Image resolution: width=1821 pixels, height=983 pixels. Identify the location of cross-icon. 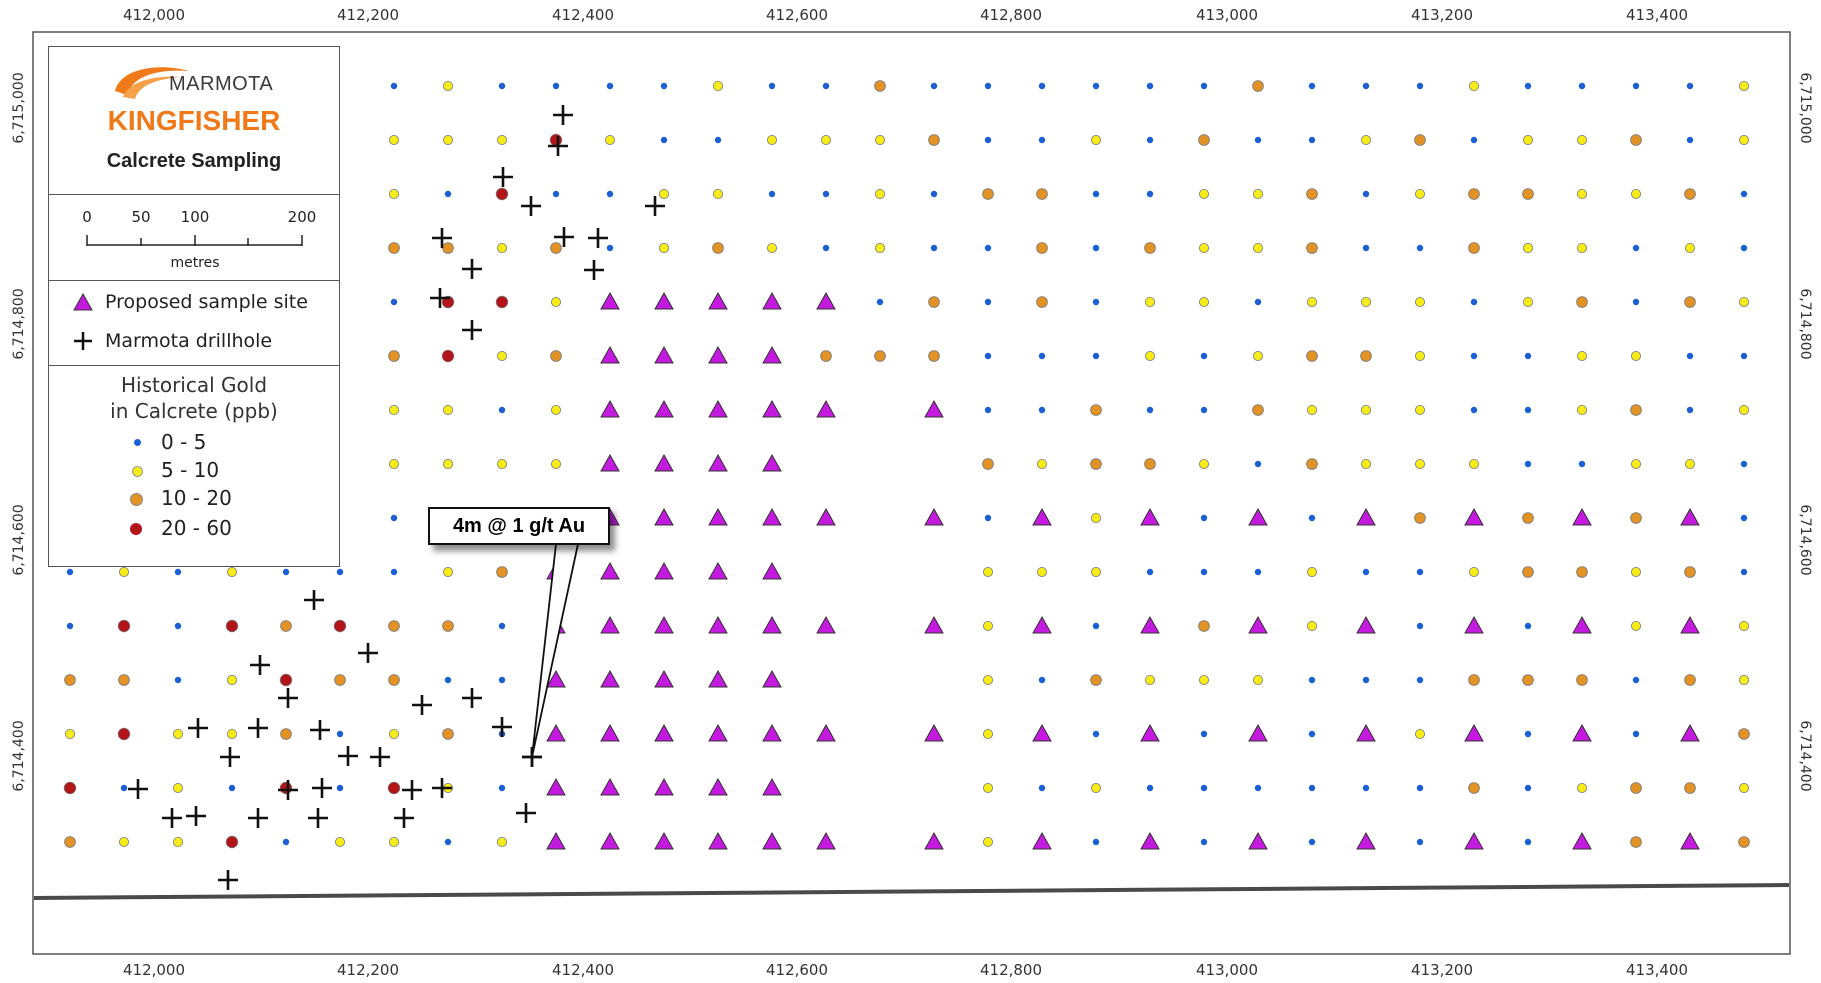
(83, 341).